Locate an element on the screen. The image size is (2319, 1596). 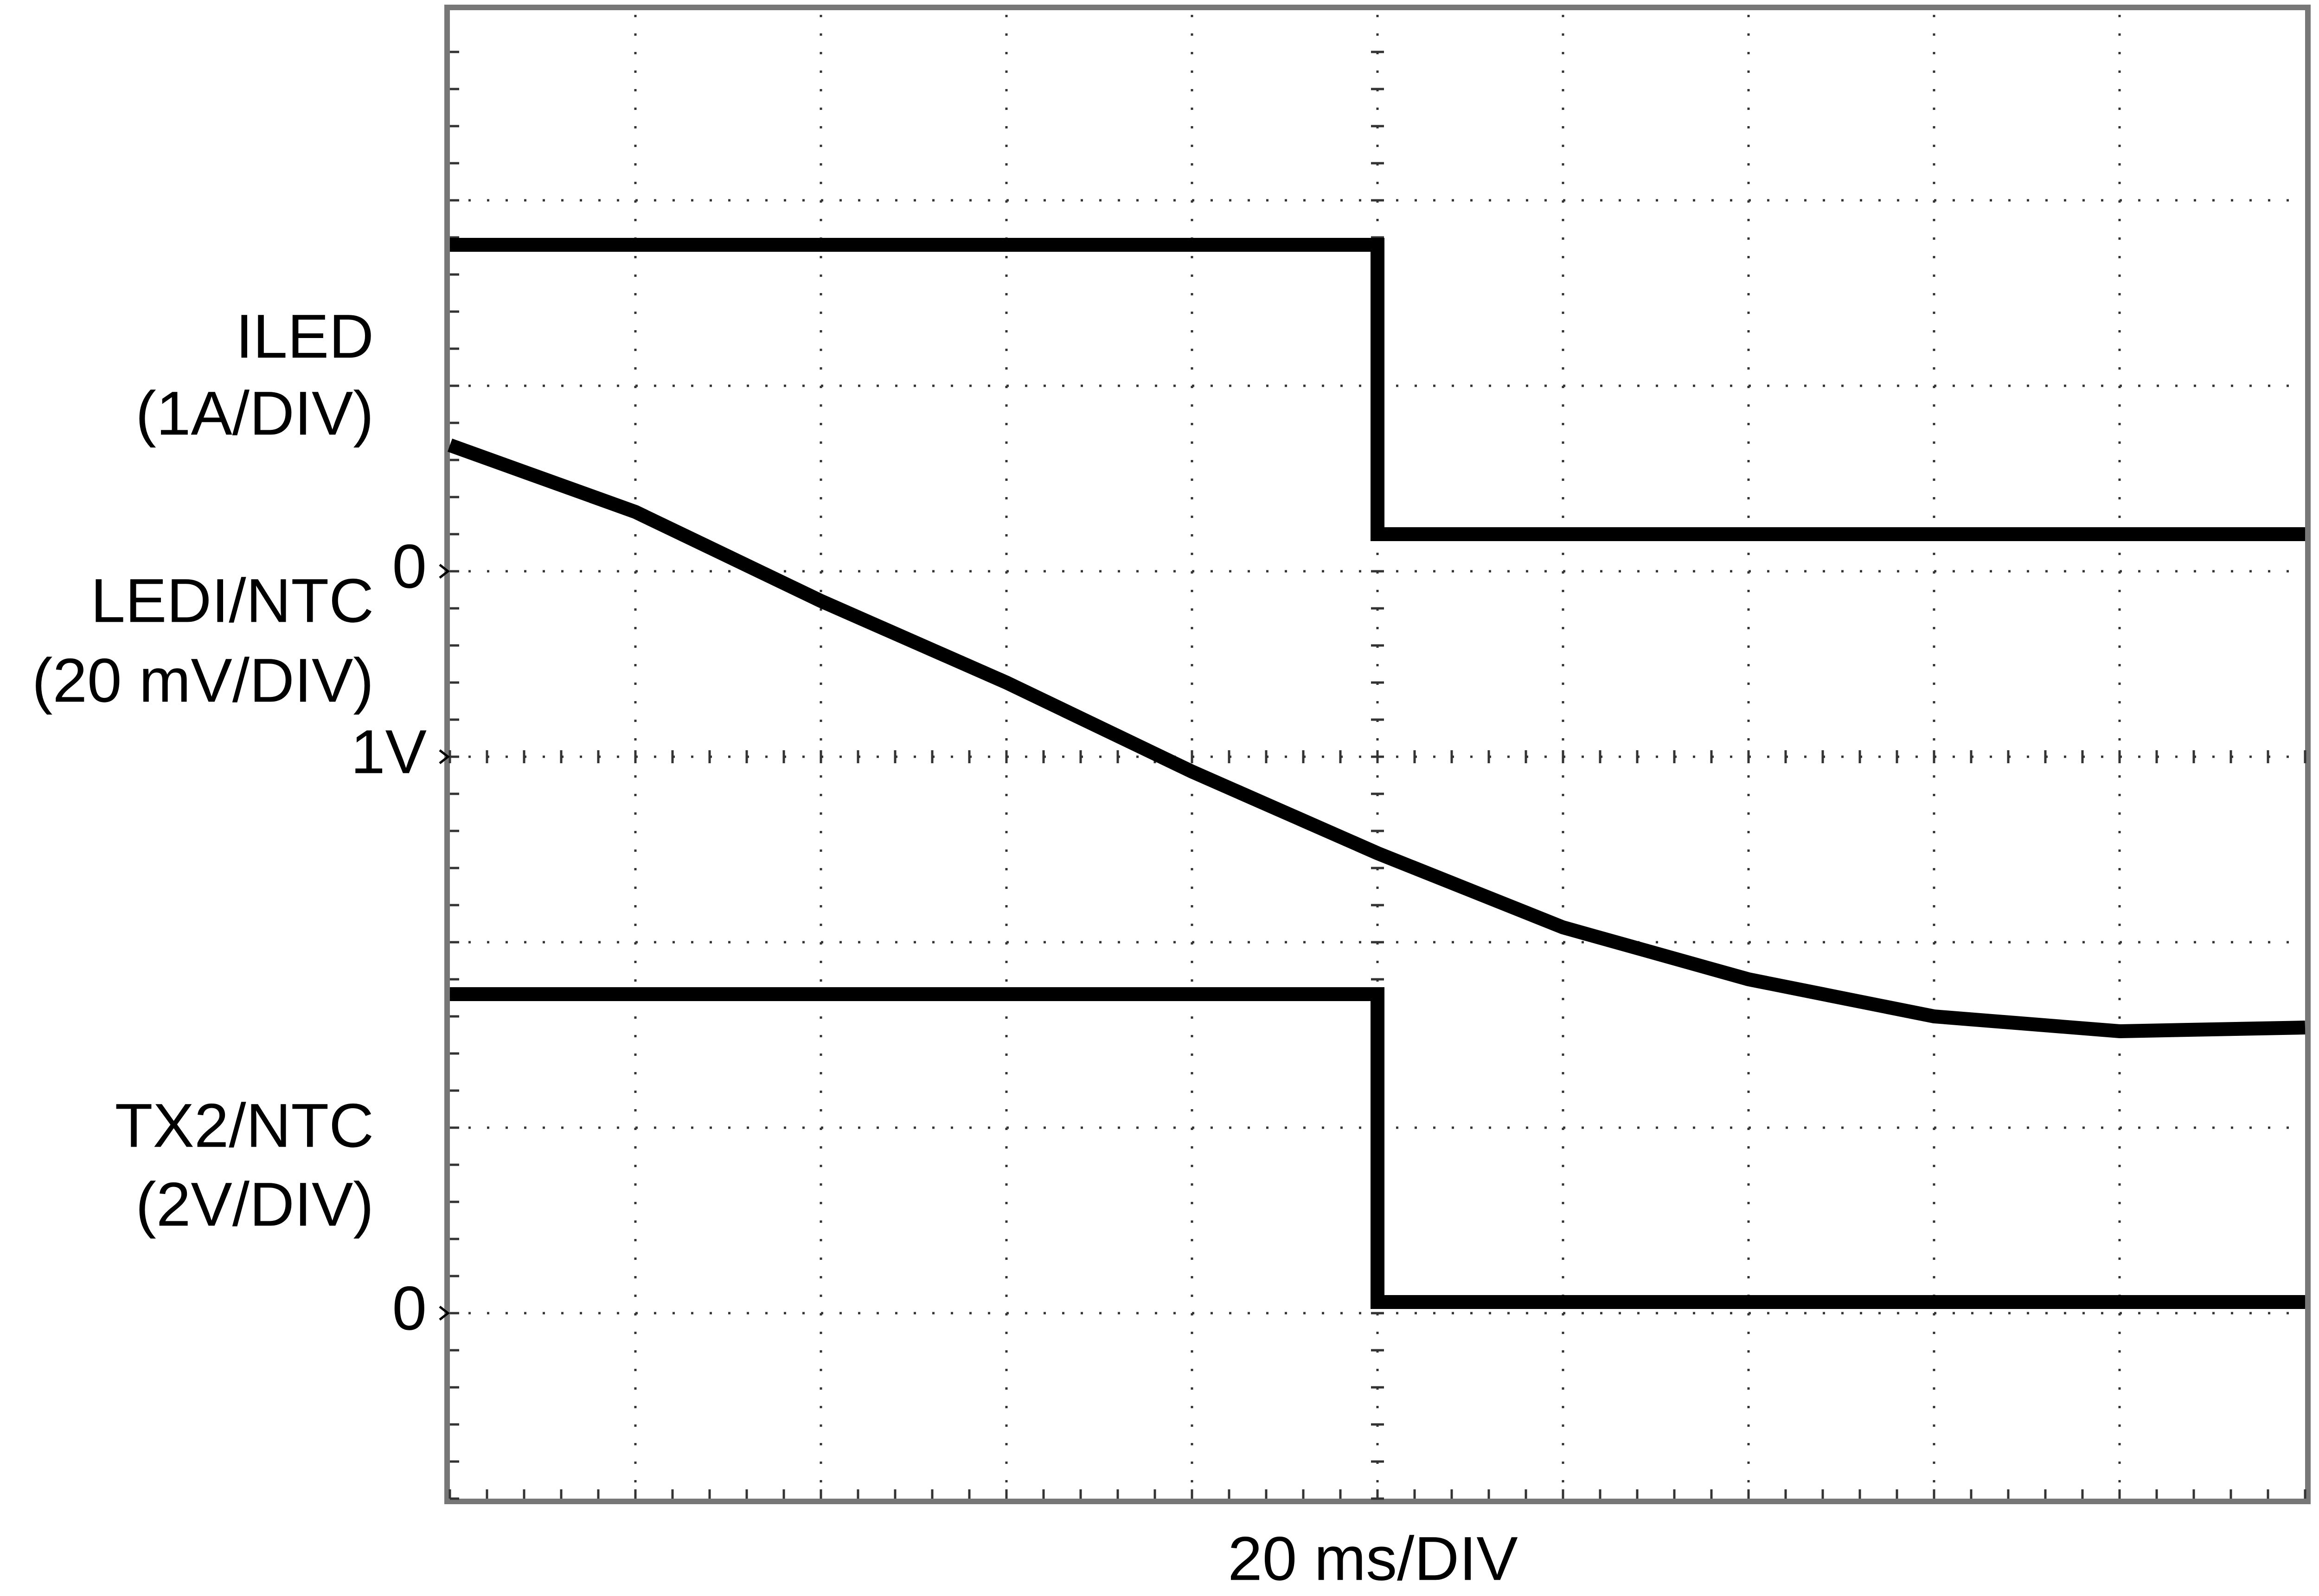
channel-scale: (20 mV/DIV) is located at coordinates (203, 680).